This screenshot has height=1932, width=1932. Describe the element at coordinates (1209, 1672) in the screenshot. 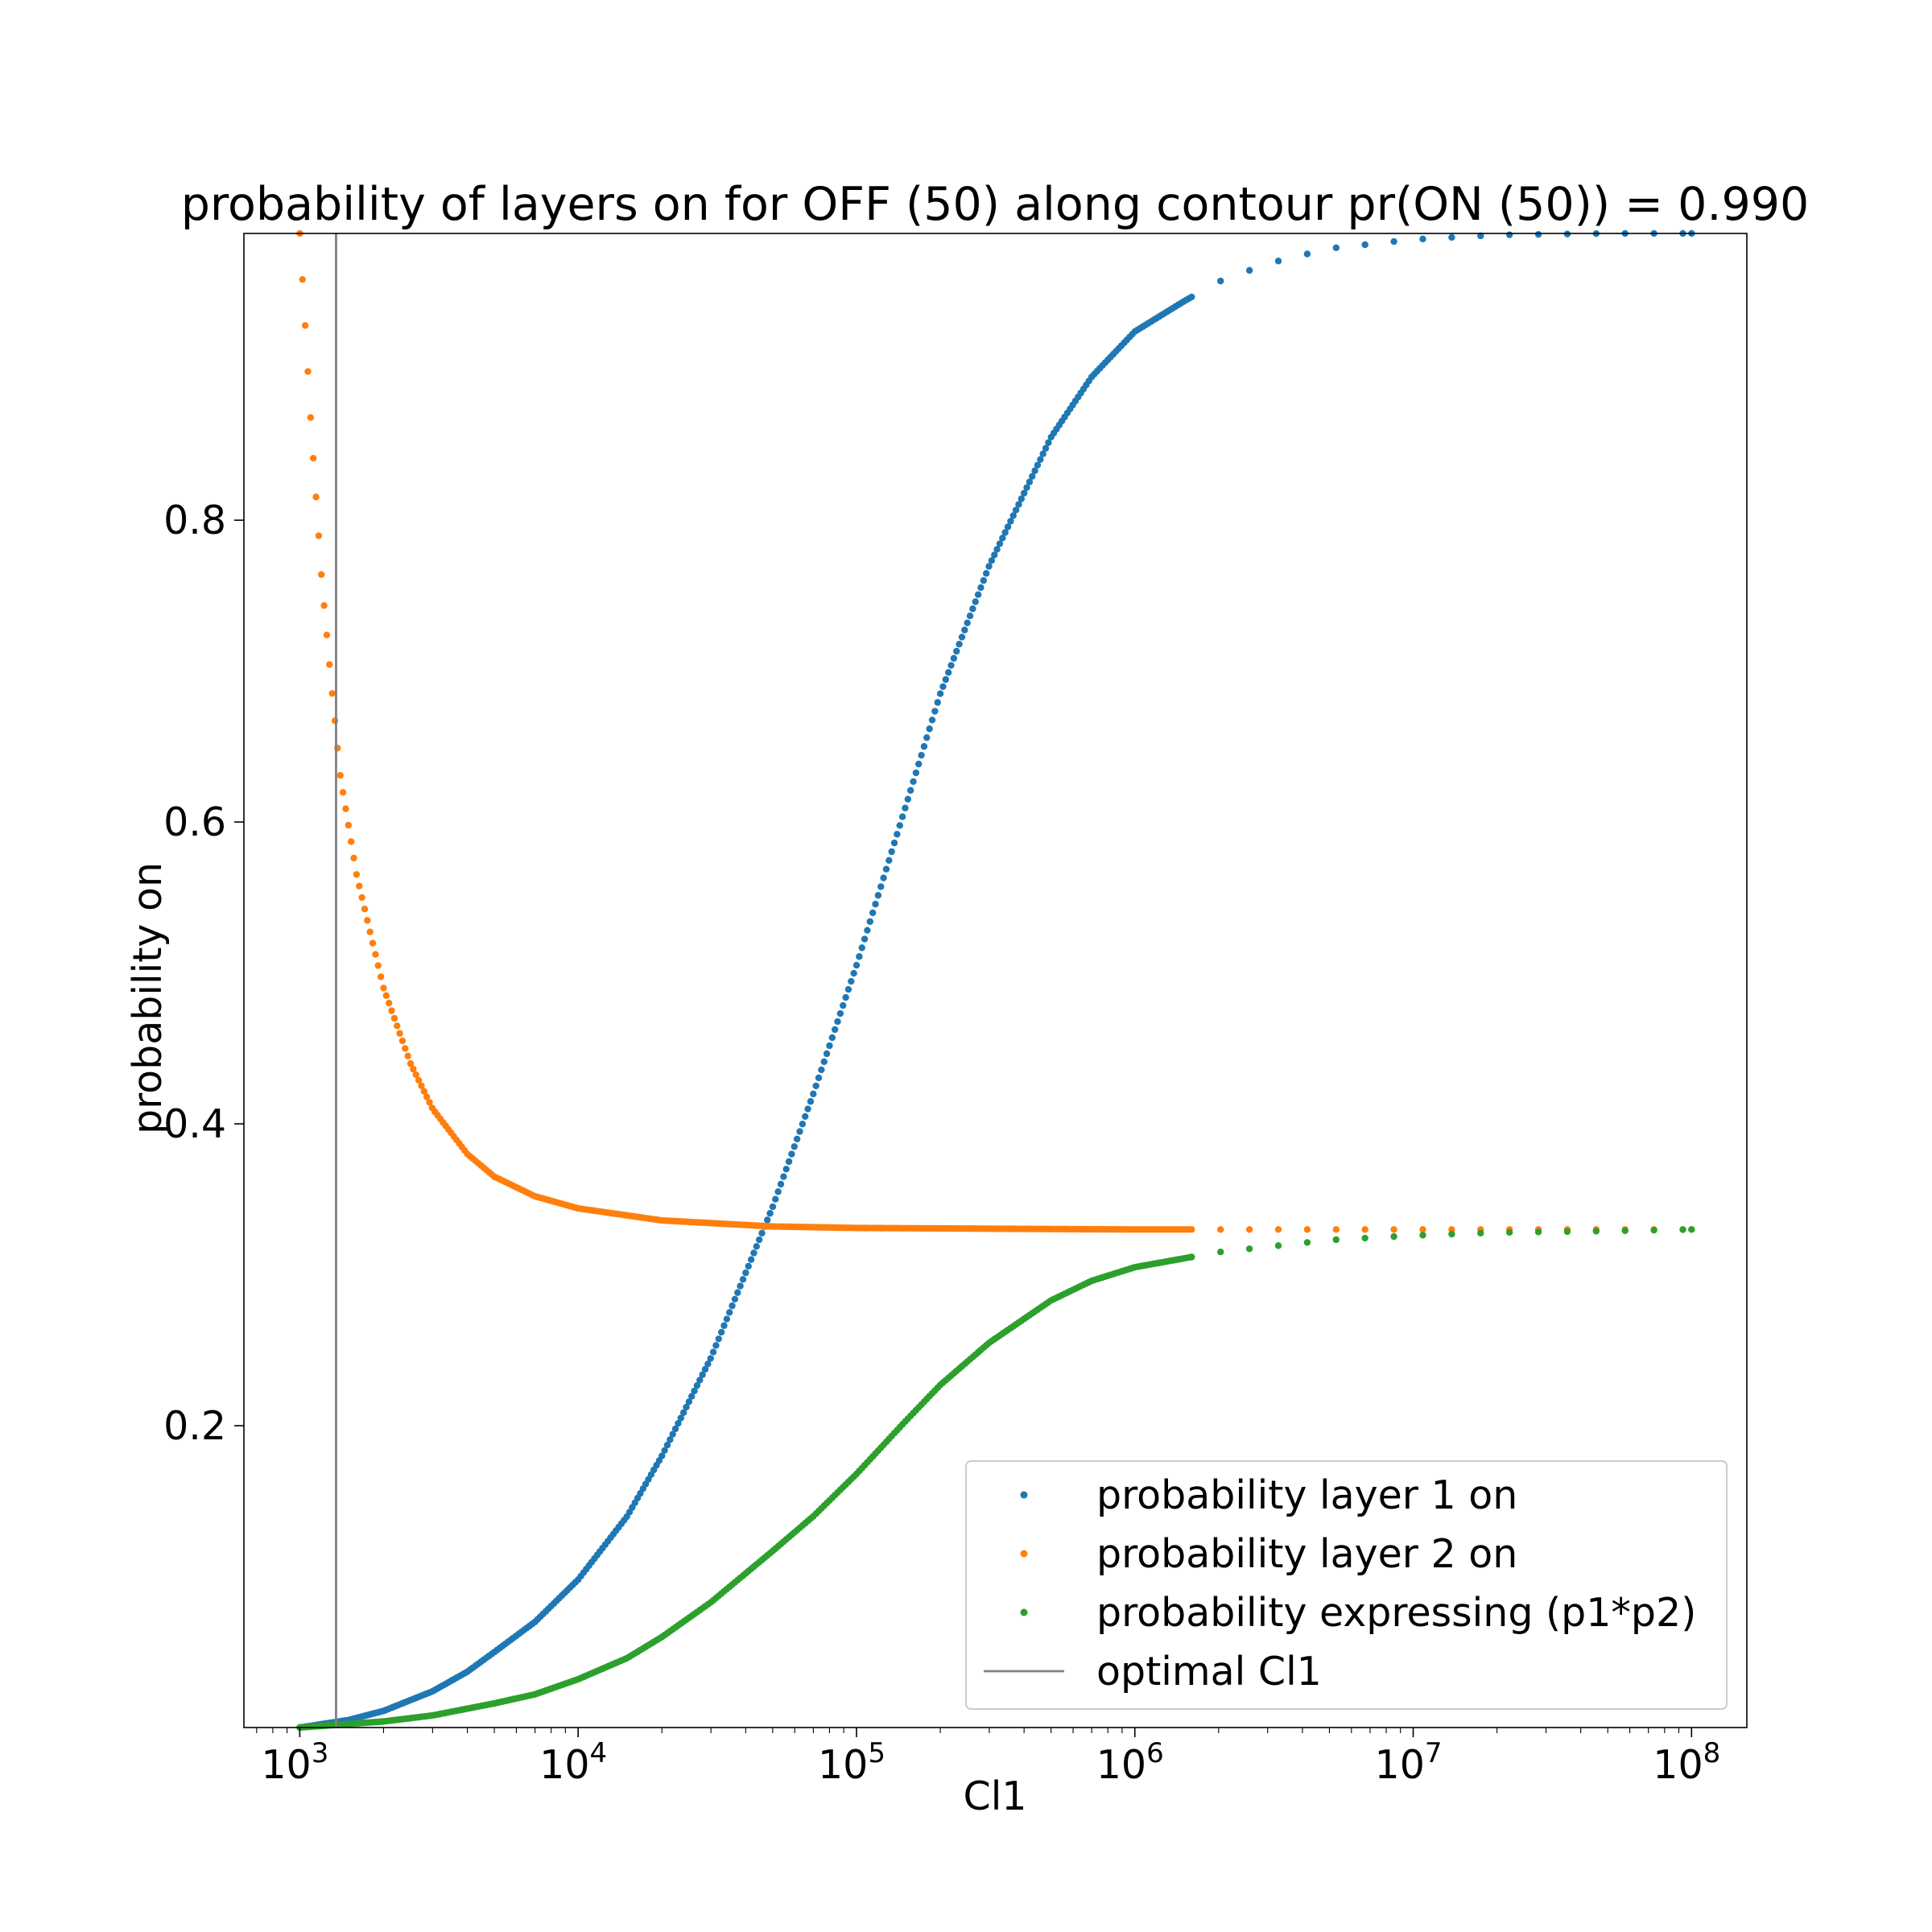

I see `legend-label: optimal Cl1` at that location.